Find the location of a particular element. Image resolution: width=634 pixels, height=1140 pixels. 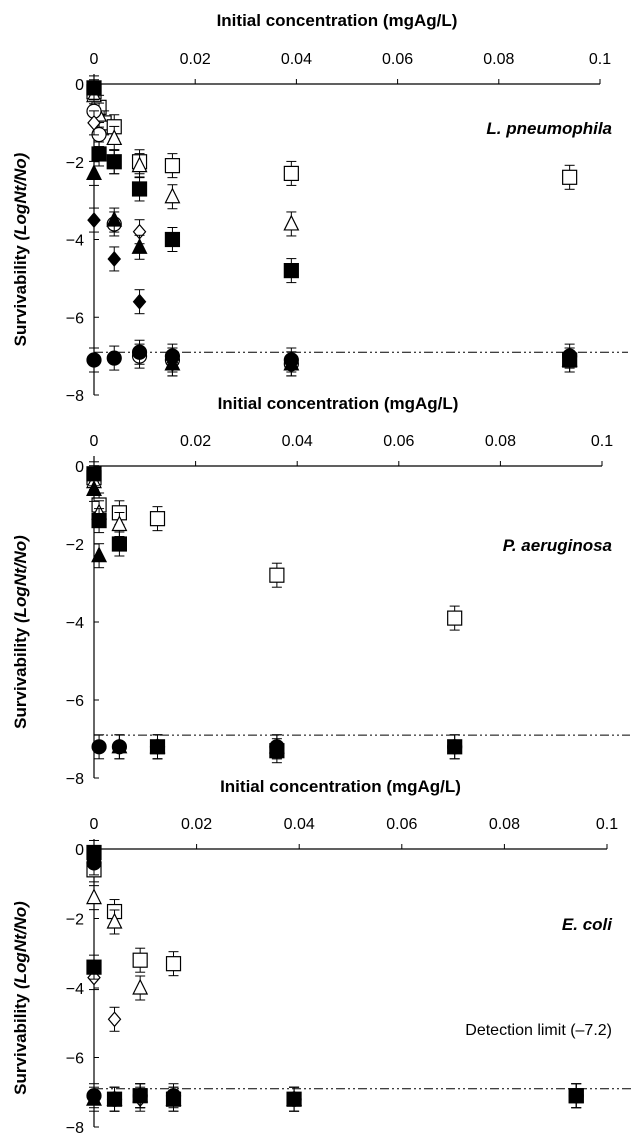

detection-limit-annotation: Detection limit (–7.2) is located at coordinates (538, 1030).